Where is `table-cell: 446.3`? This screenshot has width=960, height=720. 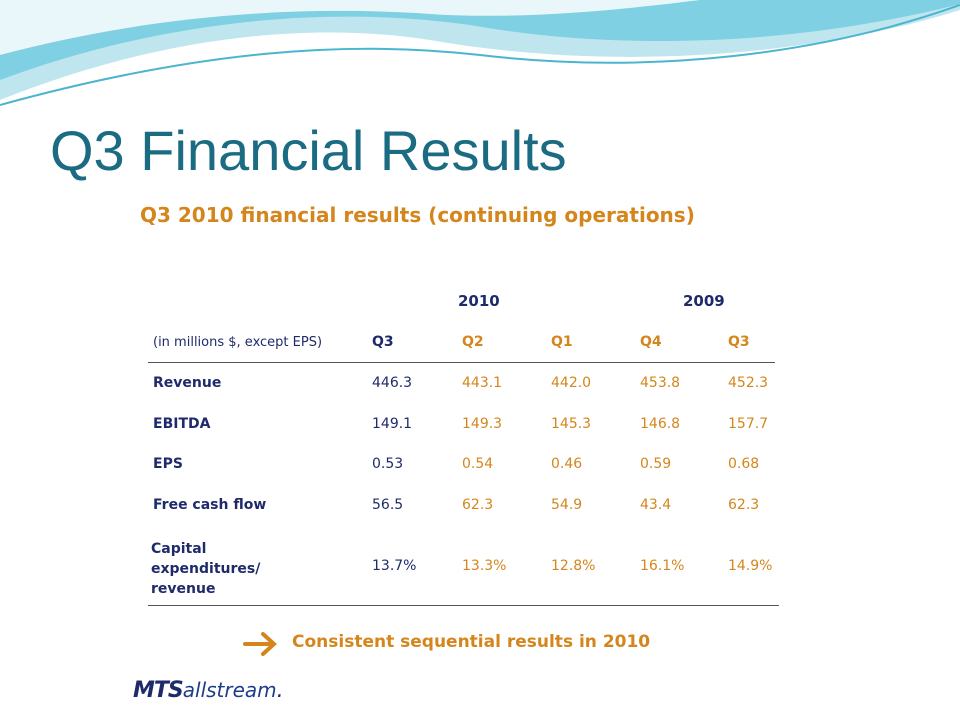
table-cell: 446.3 is located at coordinates (392, 383).